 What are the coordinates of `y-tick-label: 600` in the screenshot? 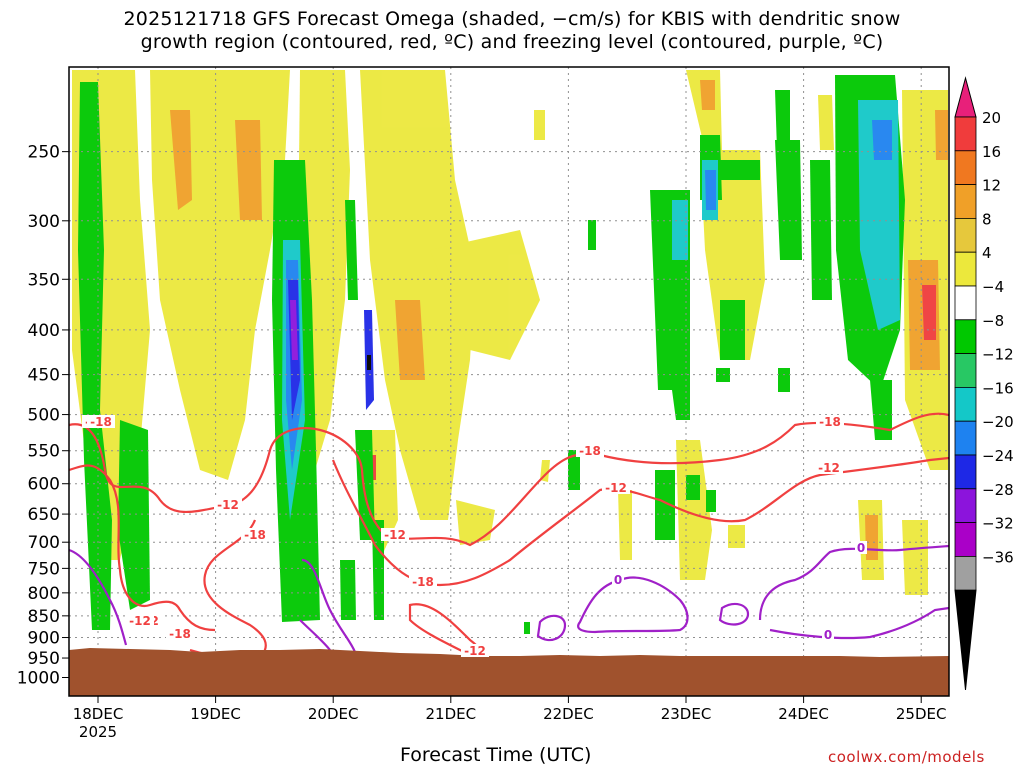 It's located at (44, 485).